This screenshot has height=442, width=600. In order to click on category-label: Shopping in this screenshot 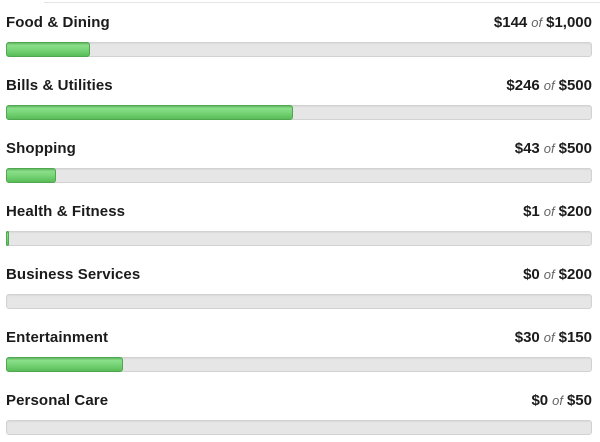, I will do `click(41, 148)`.